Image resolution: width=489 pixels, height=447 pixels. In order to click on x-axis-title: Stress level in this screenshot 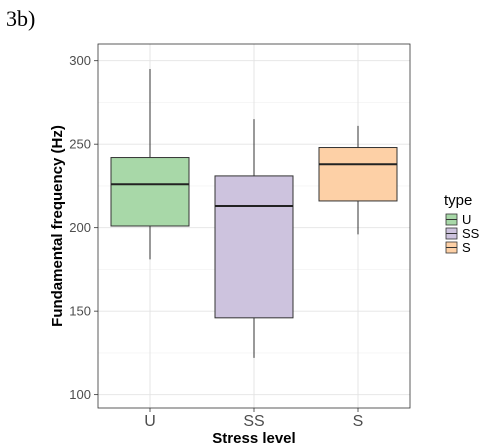, I will do `click(253, 438)`.